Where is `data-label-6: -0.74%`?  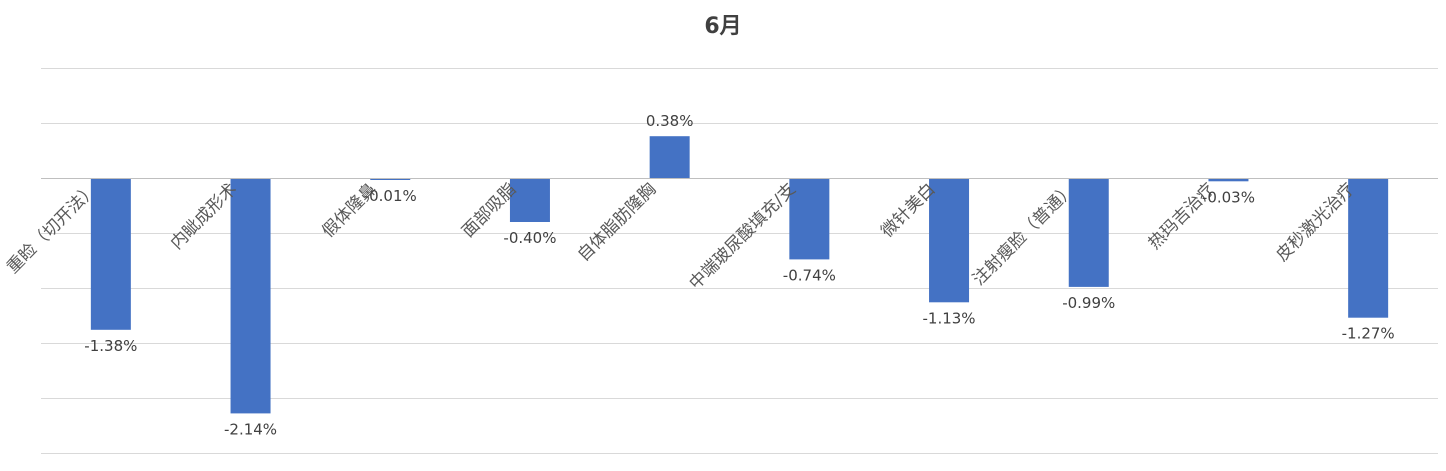
data-label-6: -0.74% is located at coordinates (809, 275).